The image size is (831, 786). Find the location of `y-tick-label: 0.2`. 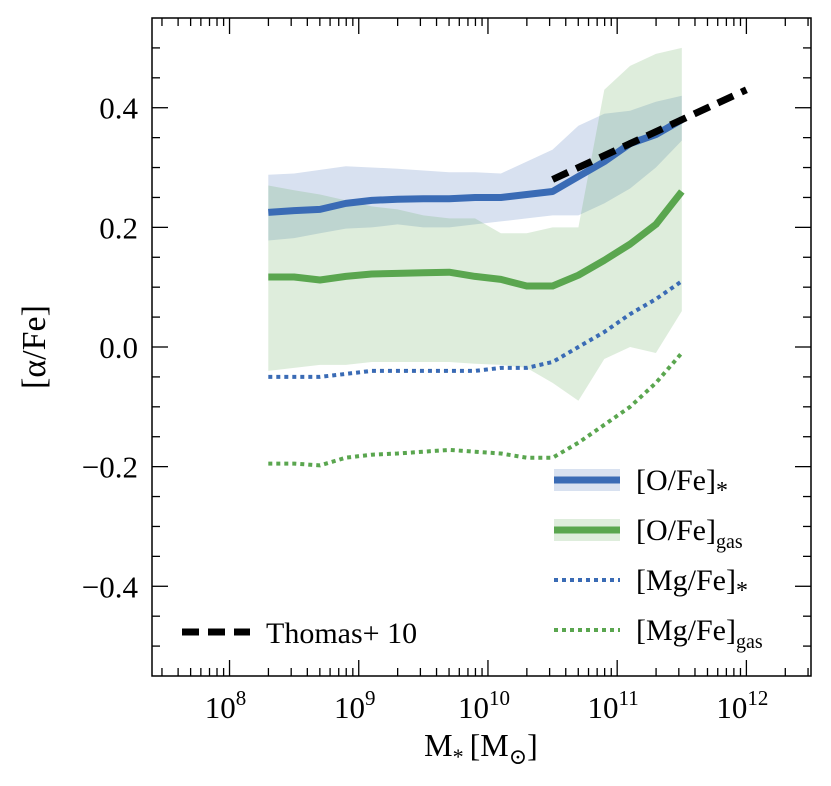

y-tick-label: 0.2 is located at coordinates (118, 227).